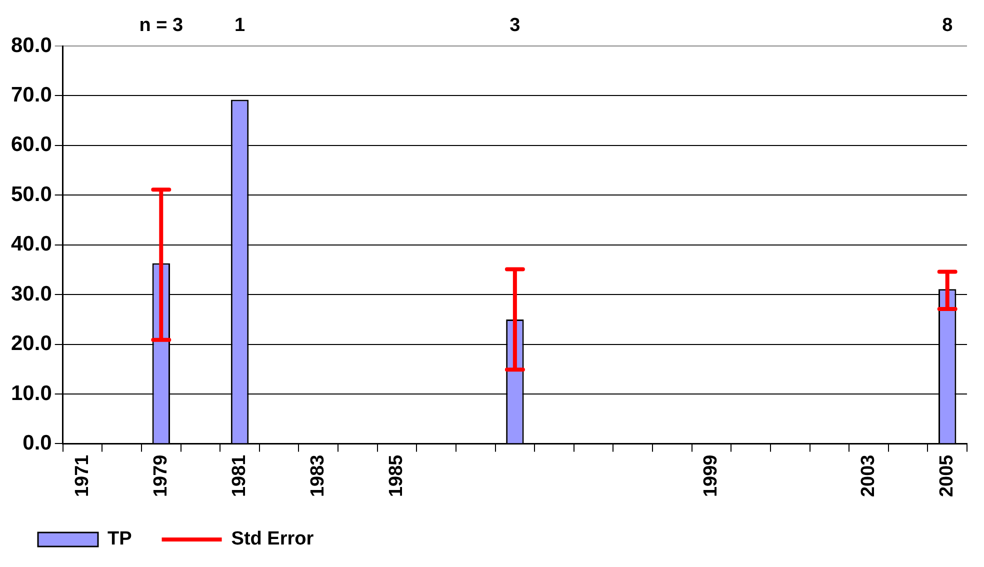  What do you see at coordinates (31, 294) in the screenshot?
I see `y-tick-label: 30.0` at bounding box center [31, 294].